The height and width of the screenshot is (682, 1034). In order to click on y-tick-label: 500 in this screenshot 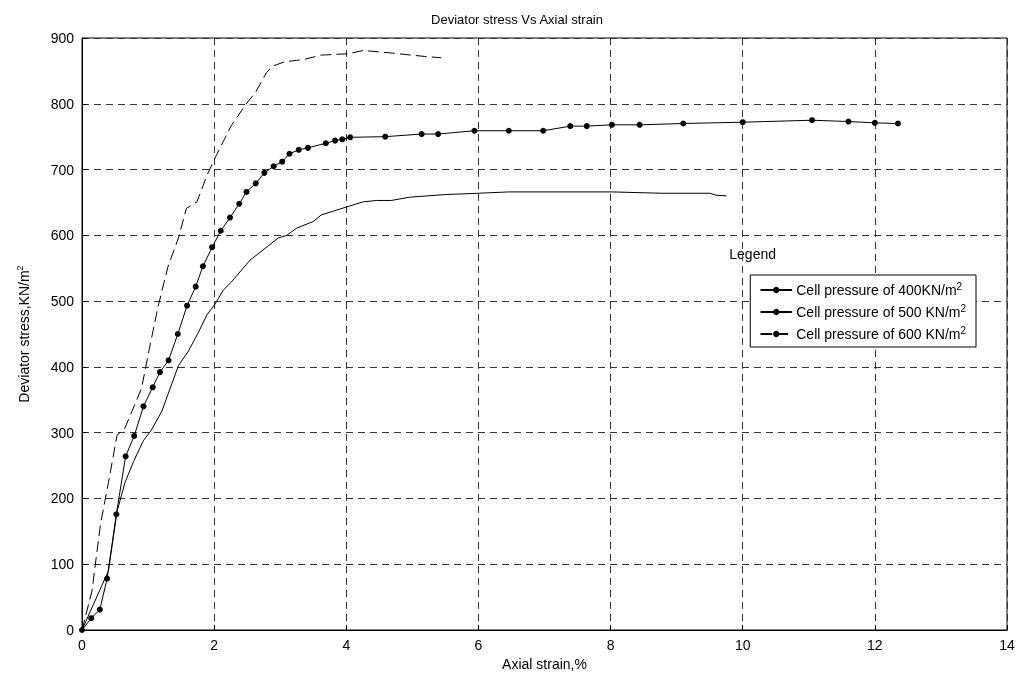, I will do `click(62, 301)`.